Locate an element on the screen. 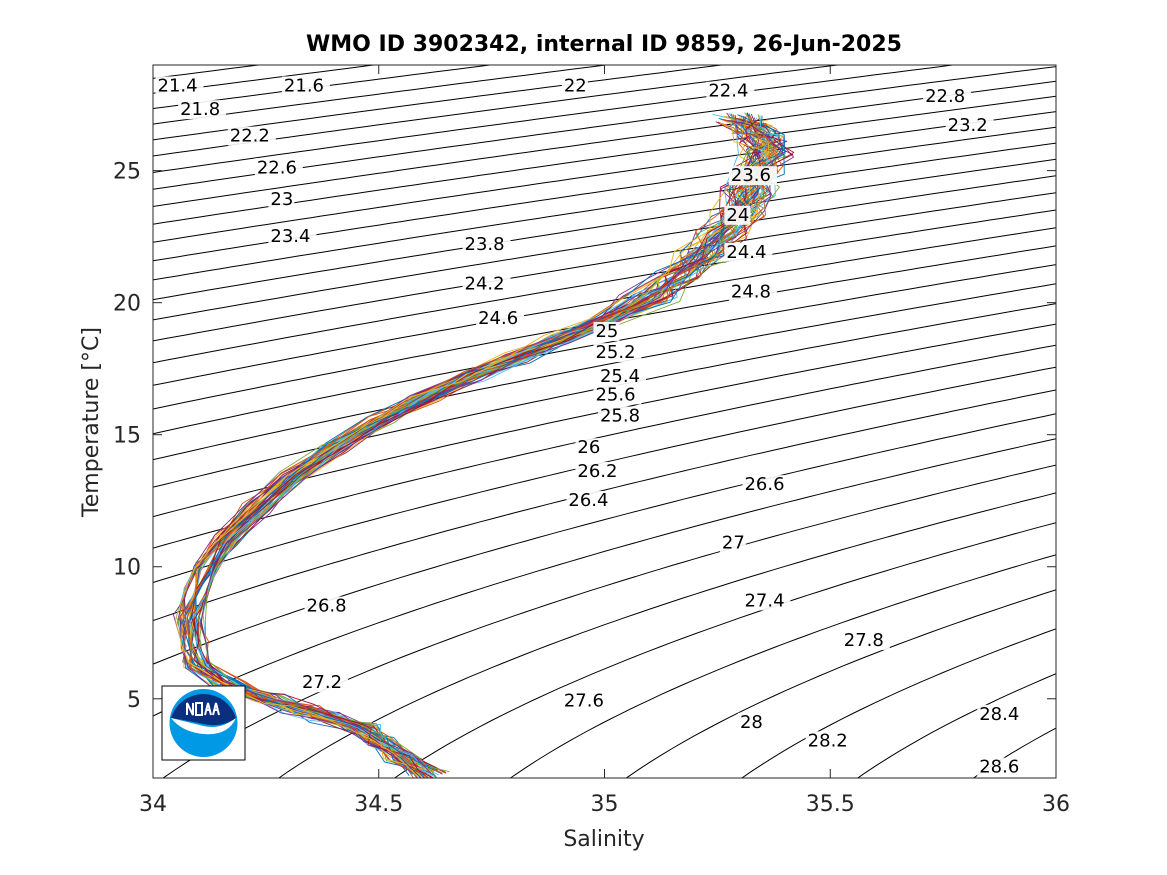  y-tick-label: 15 is located at coordinates (127, 436).